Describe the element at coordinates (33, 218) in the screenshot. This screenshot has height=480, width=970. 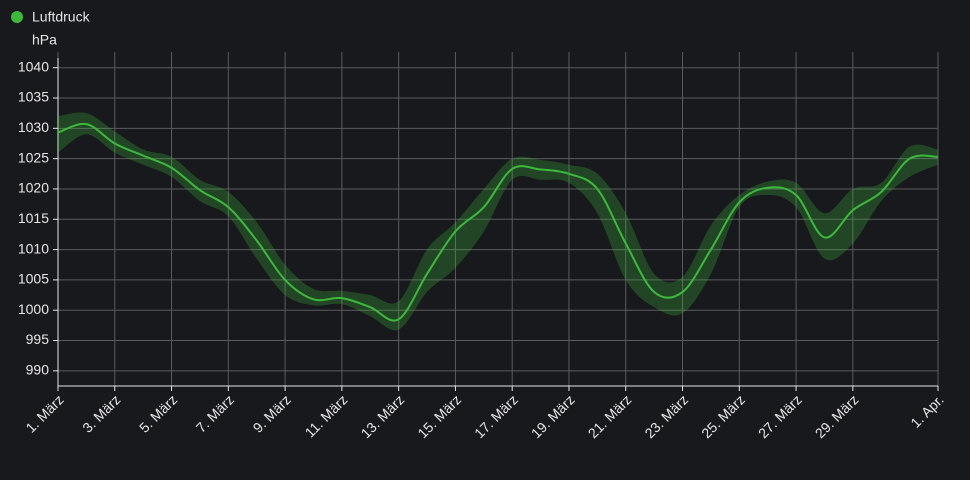
I see `y-tick-label: 1015` at that location.